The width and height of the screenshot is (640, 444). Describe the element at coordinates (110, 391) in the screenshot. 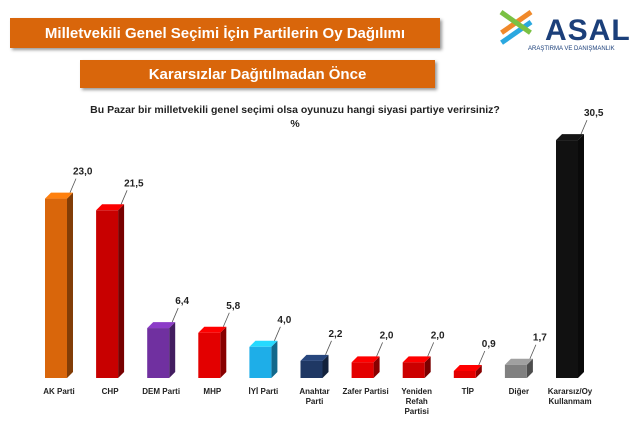

I see `x-tick-label: CHP` at that location.